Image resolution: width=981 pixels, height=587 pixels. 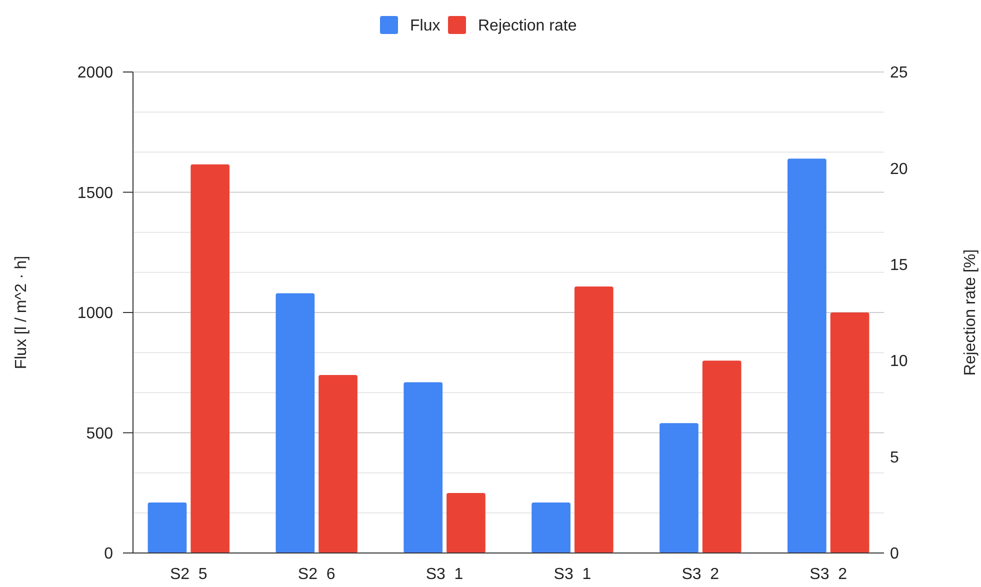 What do you see at coordinates (95, 73) in the screenshot?
I see `y-tick-label: 2000` at bounding box center [95, 73].